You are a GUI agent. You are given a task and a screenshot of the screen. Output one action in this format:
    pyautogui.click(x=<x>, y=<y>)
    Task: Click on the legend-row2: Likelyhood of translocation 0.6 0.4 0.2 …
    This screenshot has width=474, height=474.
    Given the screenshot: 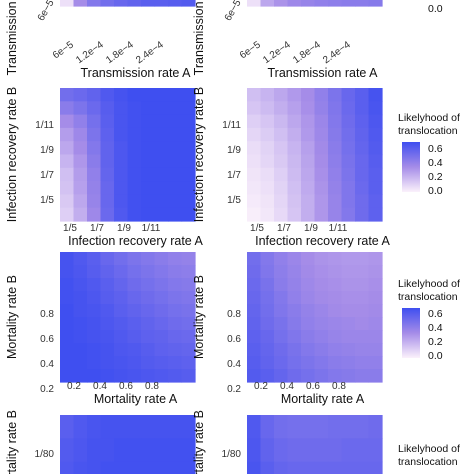 What is the action you would take?
    pyautogui.click(x=429, y=154)
    